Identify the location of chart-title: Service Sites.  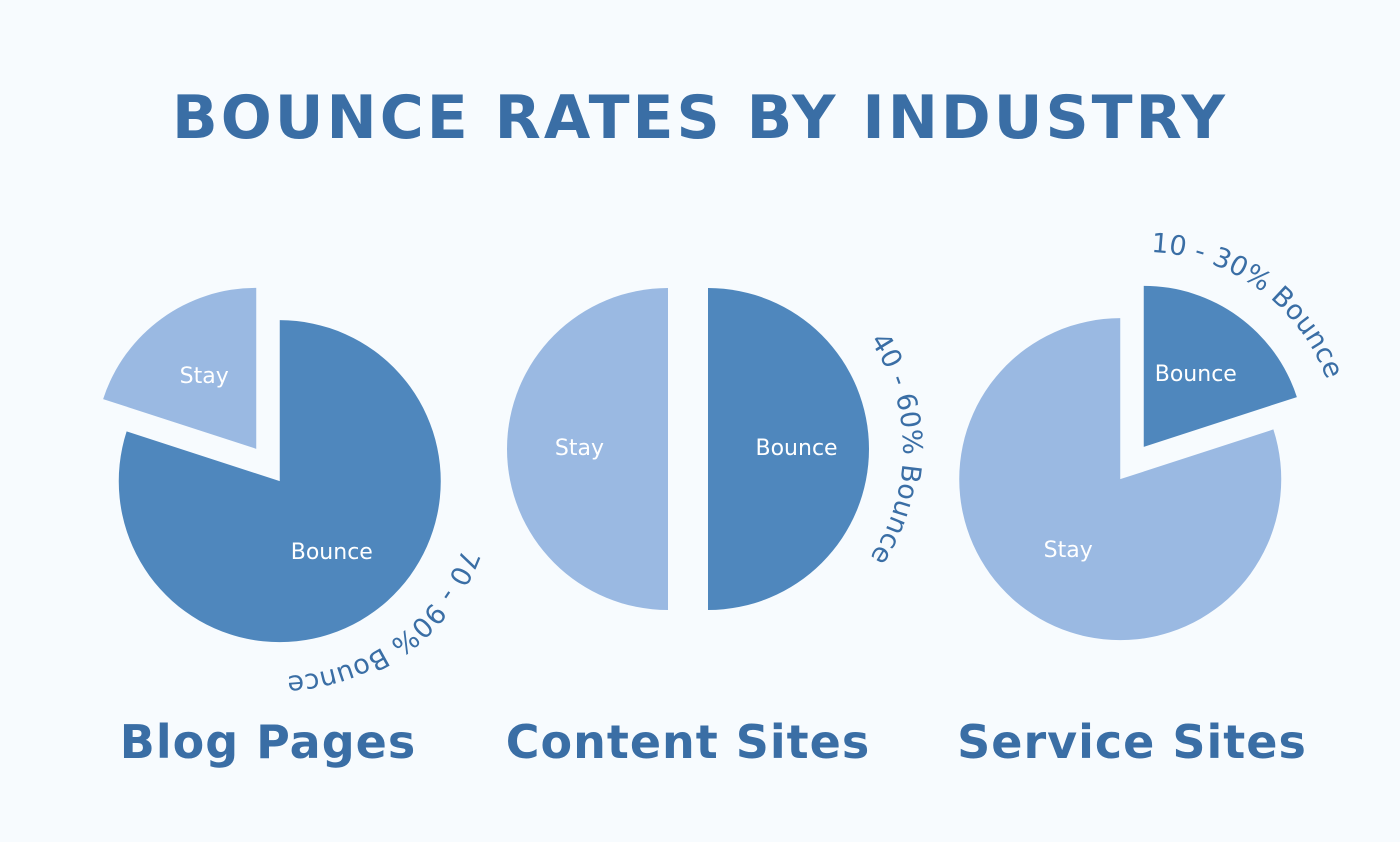
(1132, 742).